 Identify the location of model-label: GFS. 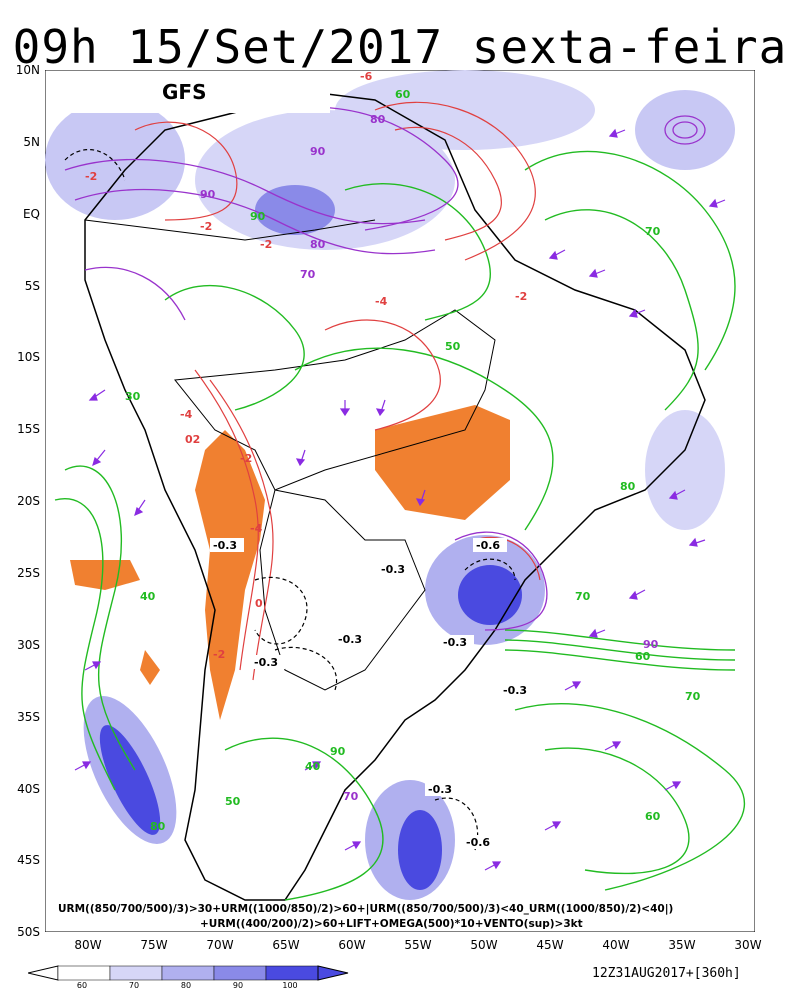
(184, 92).